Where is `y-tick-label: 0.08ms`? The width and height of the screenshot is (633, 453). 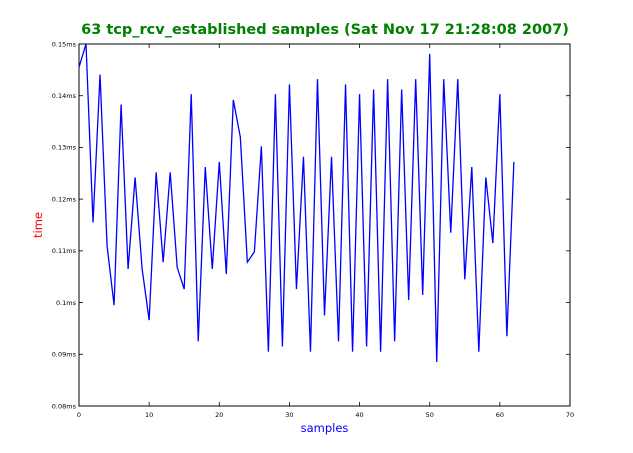 y-tick-label: 0.08ms is located at coordinates (64, 406).